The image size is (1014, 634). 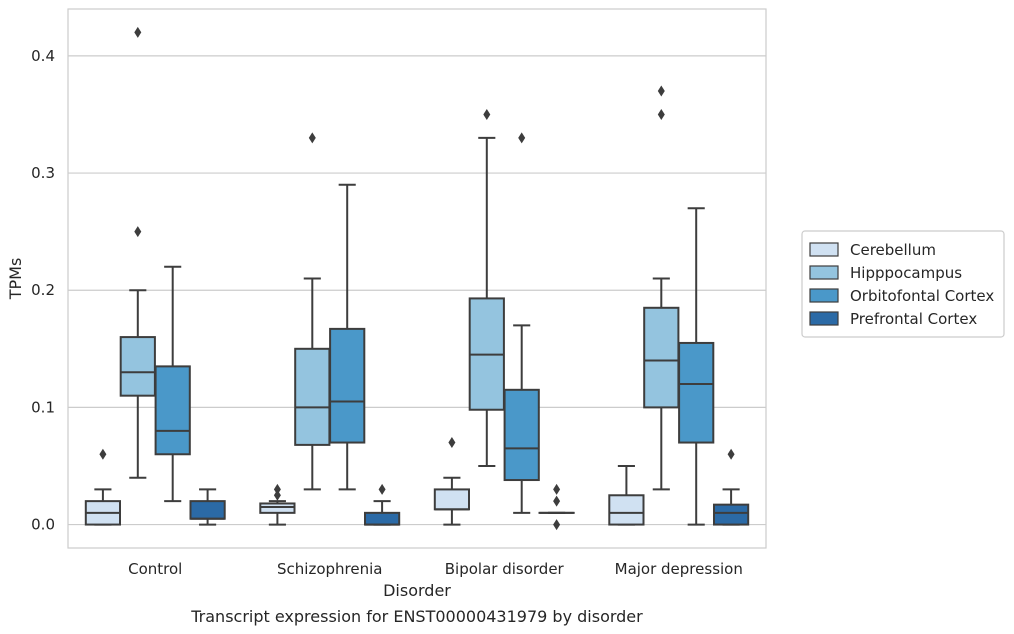 I want to click on legend-label: Prefrontal Cortex, so click(x=913, y=319).